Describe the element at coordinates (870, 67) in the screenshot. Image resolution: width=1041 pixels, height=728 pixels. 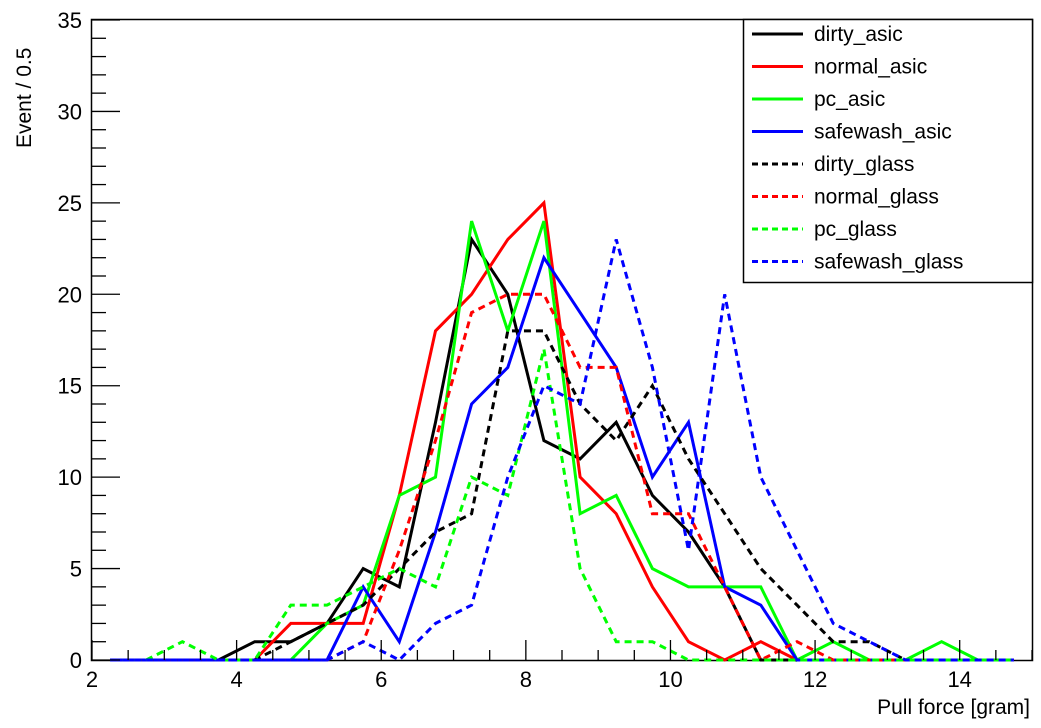
I see `legend-label: normal_asic` at that location.